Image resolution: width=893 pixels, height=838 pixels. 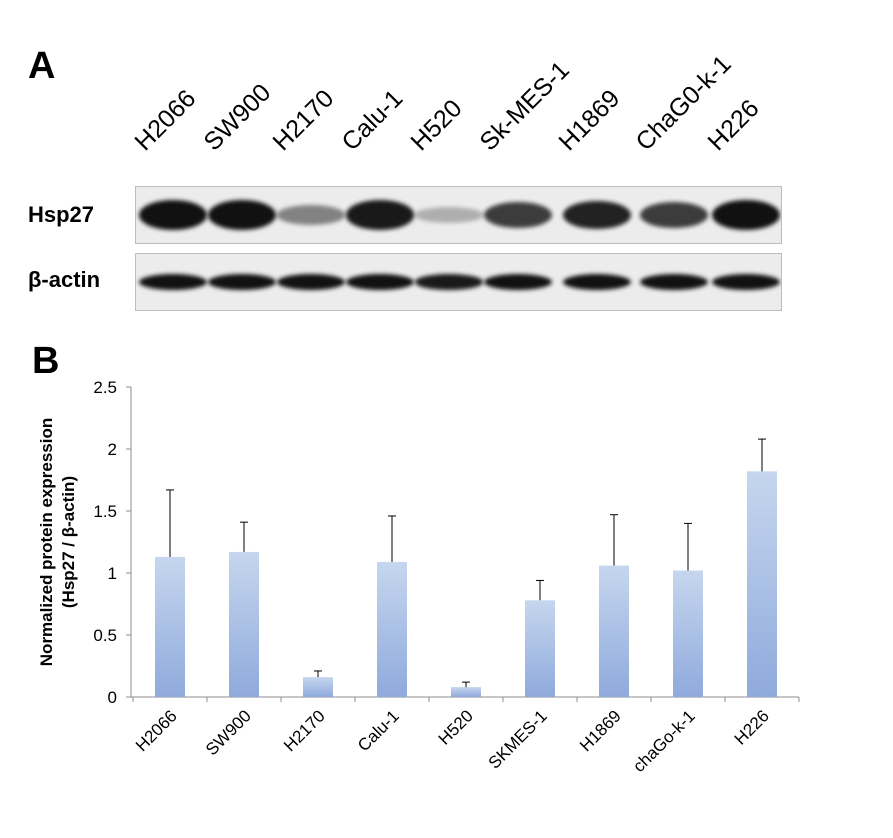 I want to click on panel-b-letter: B, so click(x=46, y=361).